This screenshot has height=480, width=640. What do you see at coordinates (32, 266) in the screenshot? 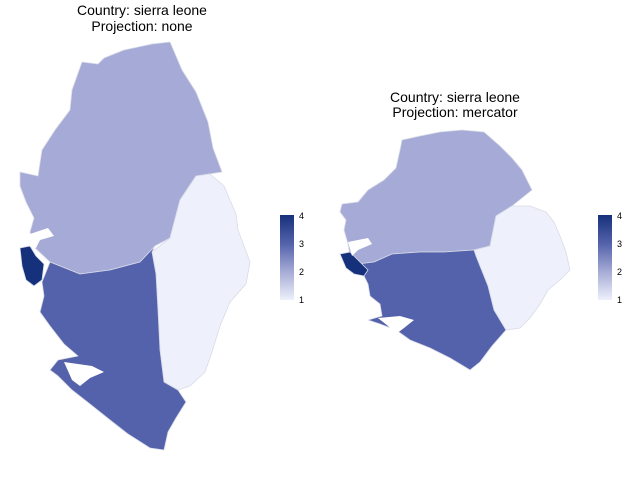
I see `region-western` at bounding box center [32, 266].